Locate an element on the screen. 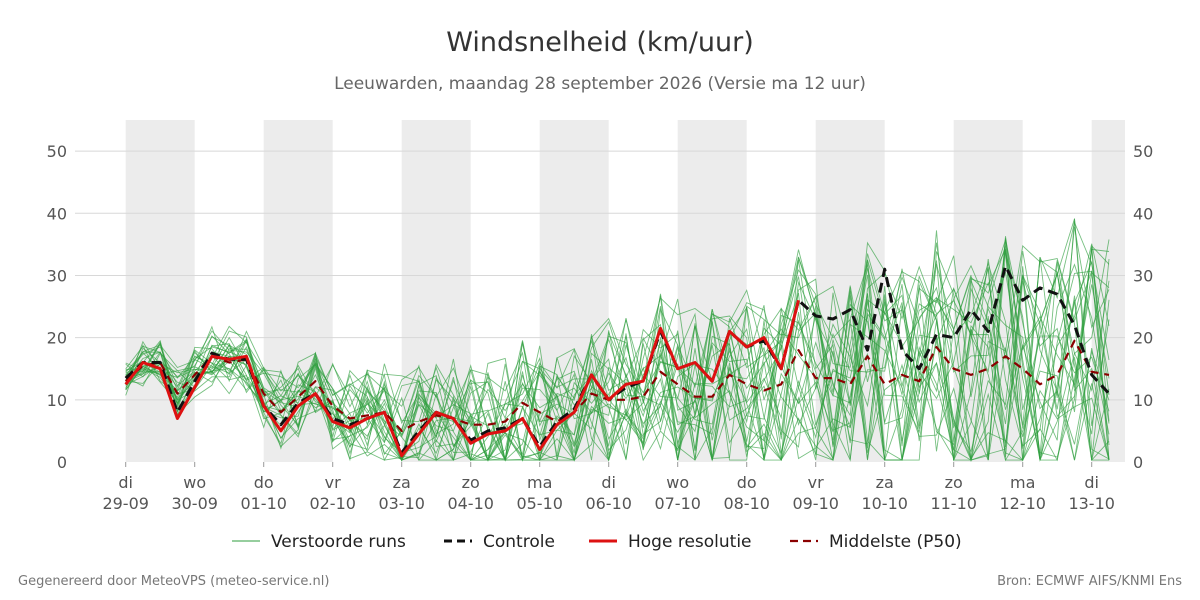  series-line-hoge-resolutie is located at coordinates (462, 378).